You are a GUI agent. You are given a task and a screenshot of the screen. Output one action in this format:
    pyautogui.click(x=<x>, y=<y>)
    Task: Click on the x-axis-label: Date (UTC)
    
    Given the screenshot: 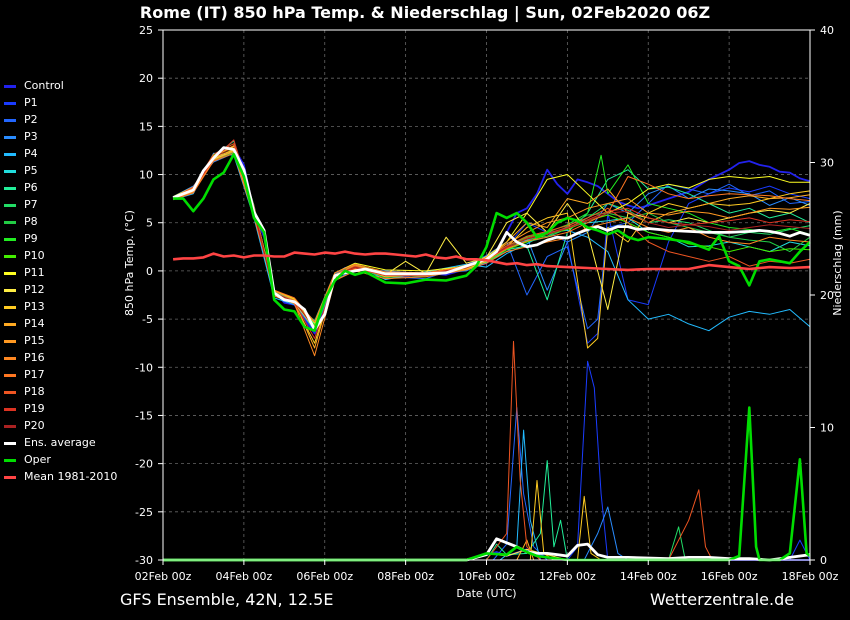 What is the action you would take?
    pyautogui.click(x=486, y=593)
    